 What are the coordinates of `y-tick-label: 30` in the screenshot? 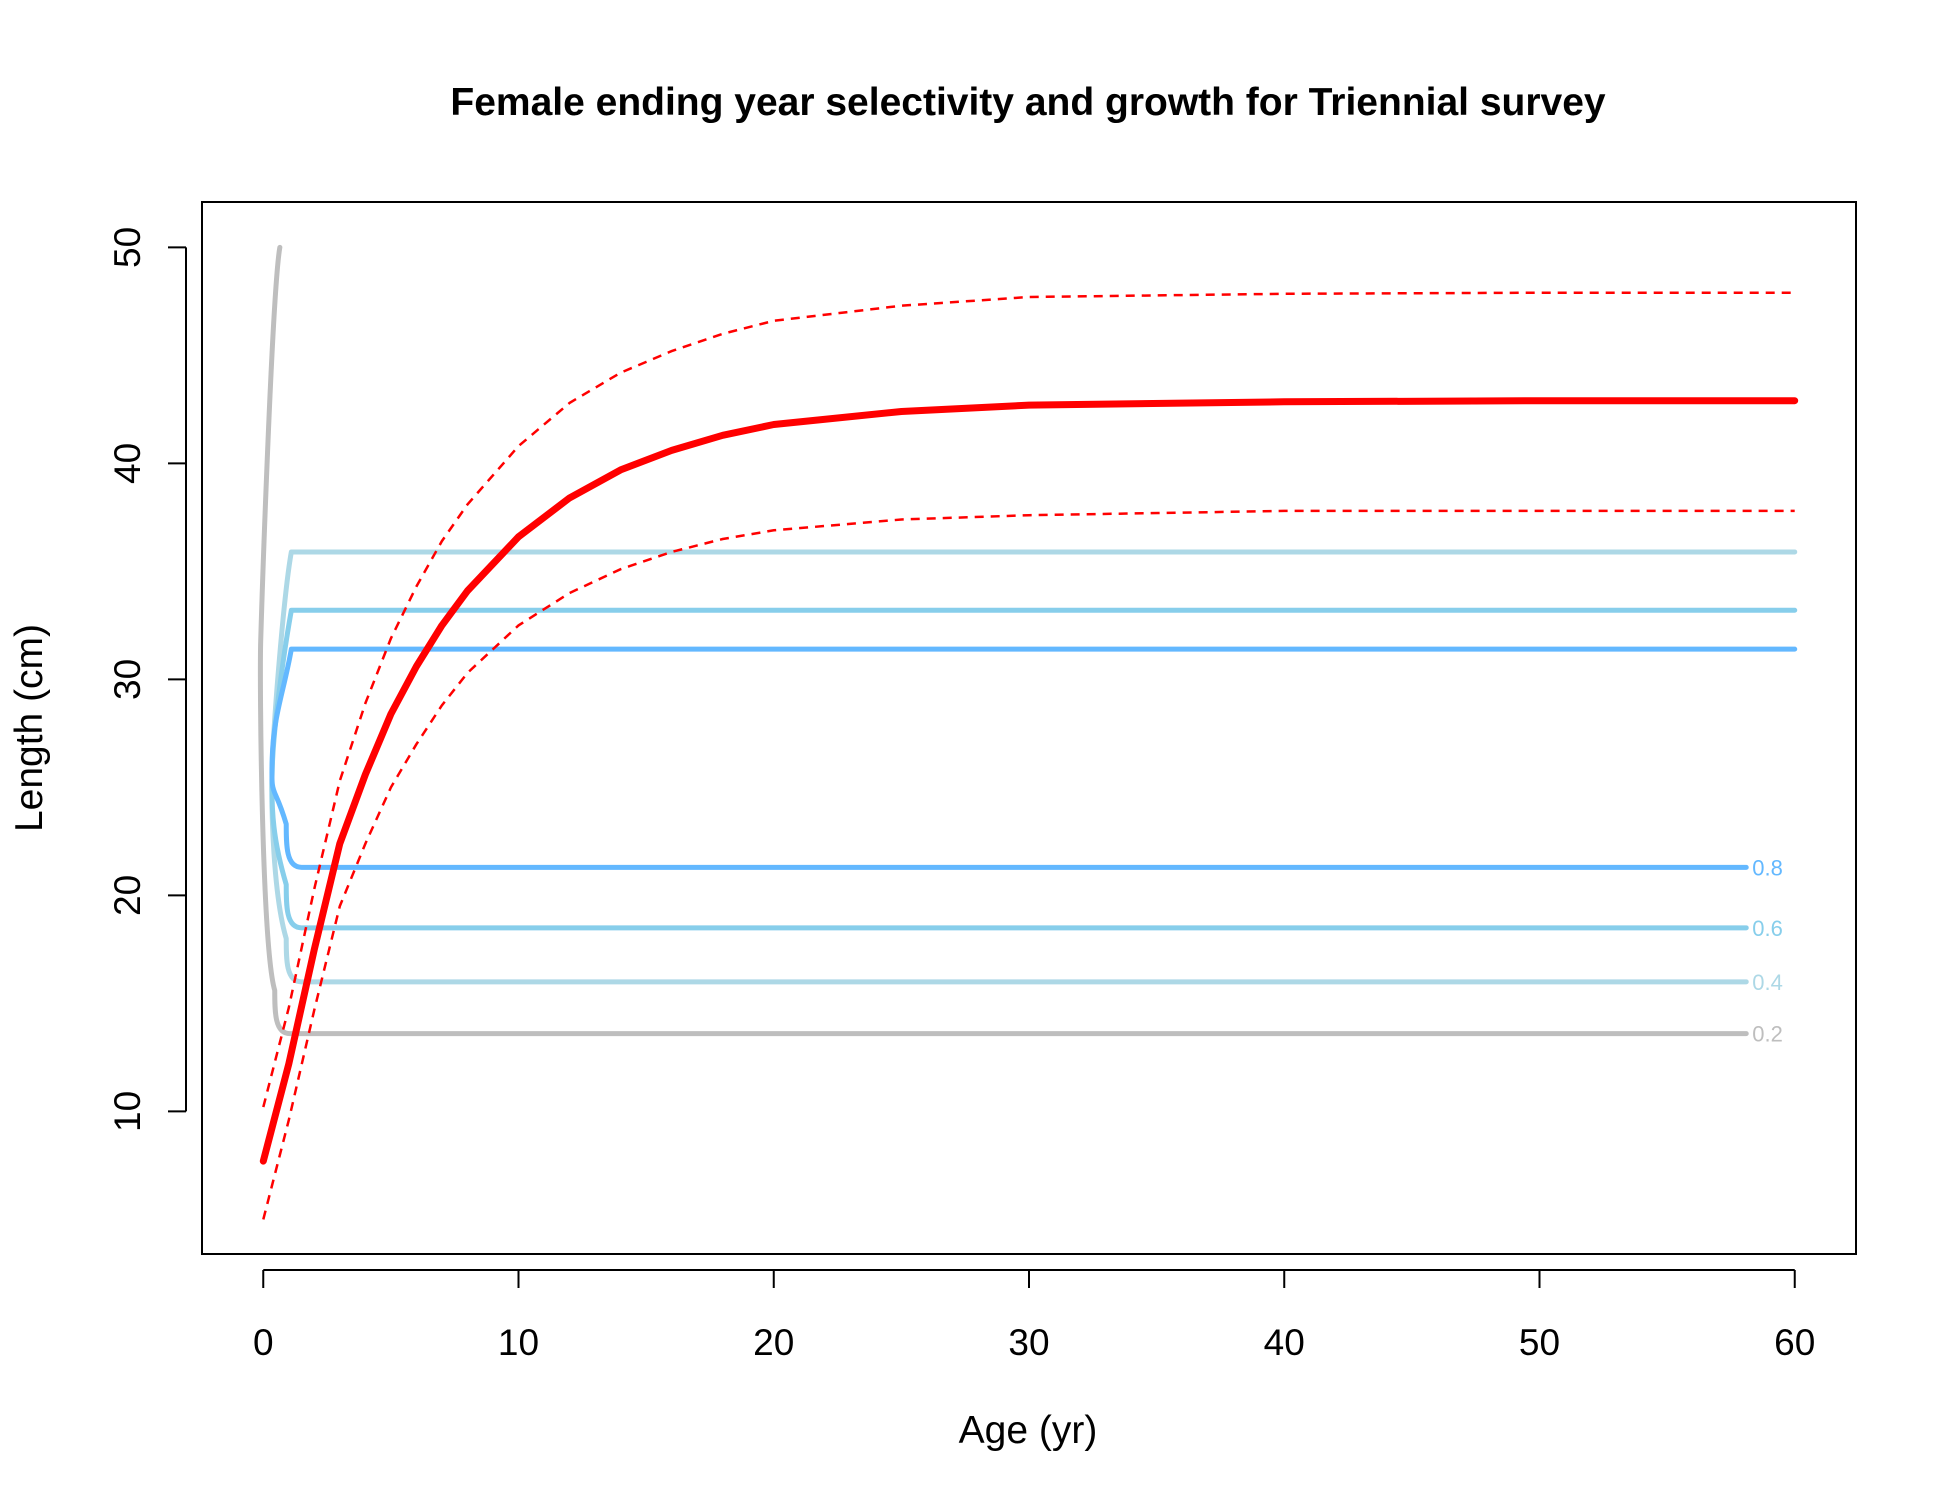 It's located at (127, 679).